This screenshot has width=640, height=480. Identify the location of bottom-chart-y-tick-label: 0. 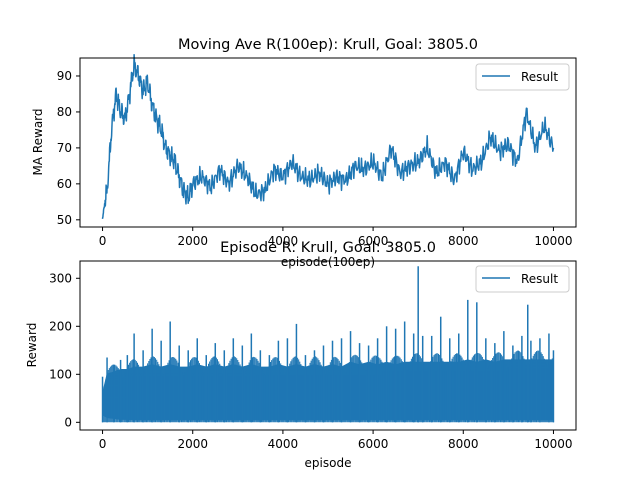
(68, 422).